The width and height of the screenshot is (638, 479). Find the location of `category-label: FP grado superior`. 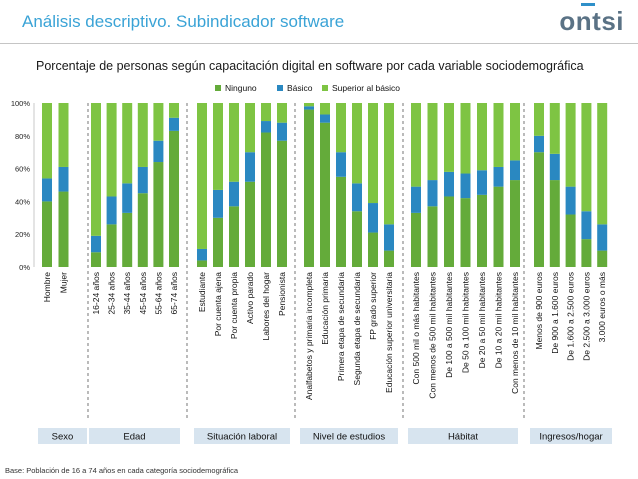

category-label: FP grado superior is located at coordinates (373, 306).